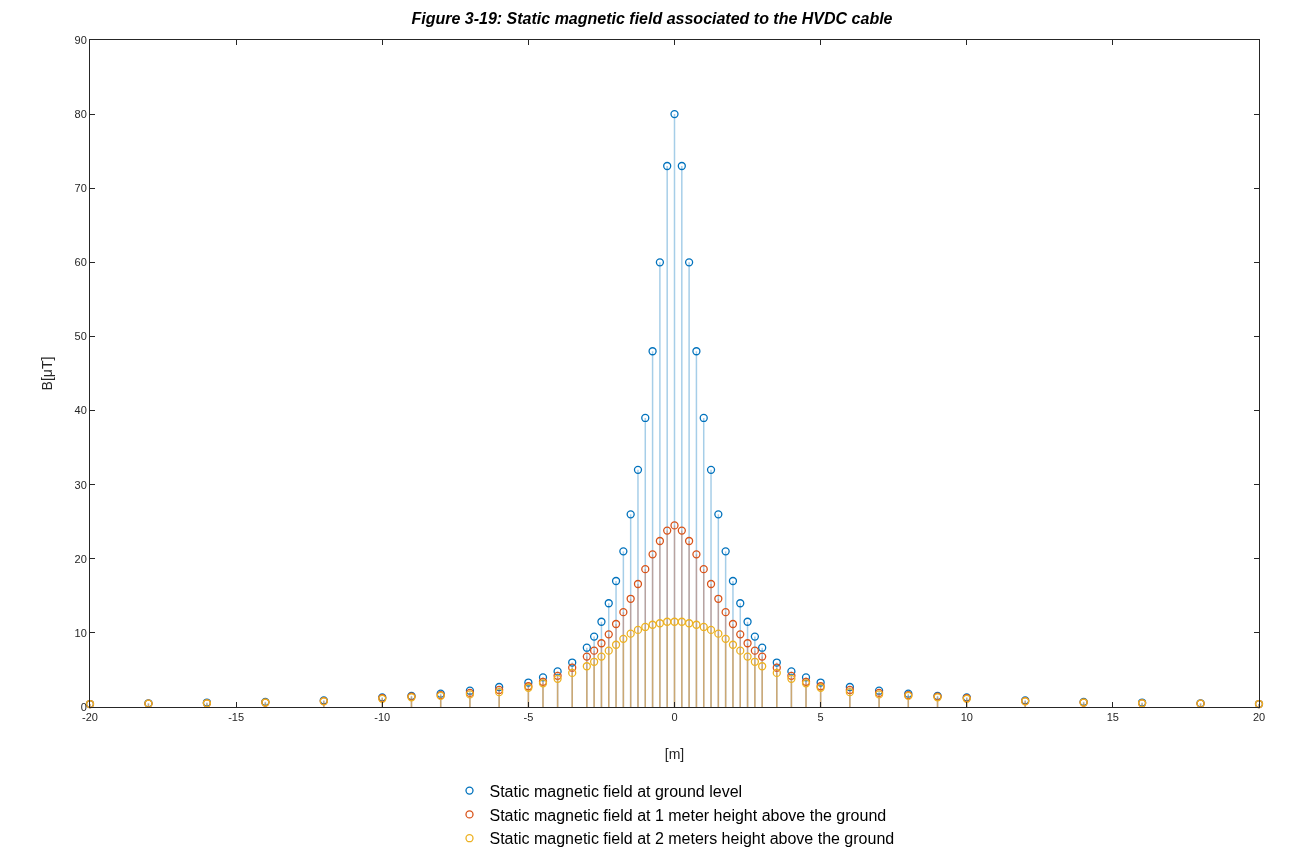 This screenshot has height=868, width=1304. Describe the element at coordinates (80, 336) in the screenshot. I see `y-tick-label: 50` at that location.